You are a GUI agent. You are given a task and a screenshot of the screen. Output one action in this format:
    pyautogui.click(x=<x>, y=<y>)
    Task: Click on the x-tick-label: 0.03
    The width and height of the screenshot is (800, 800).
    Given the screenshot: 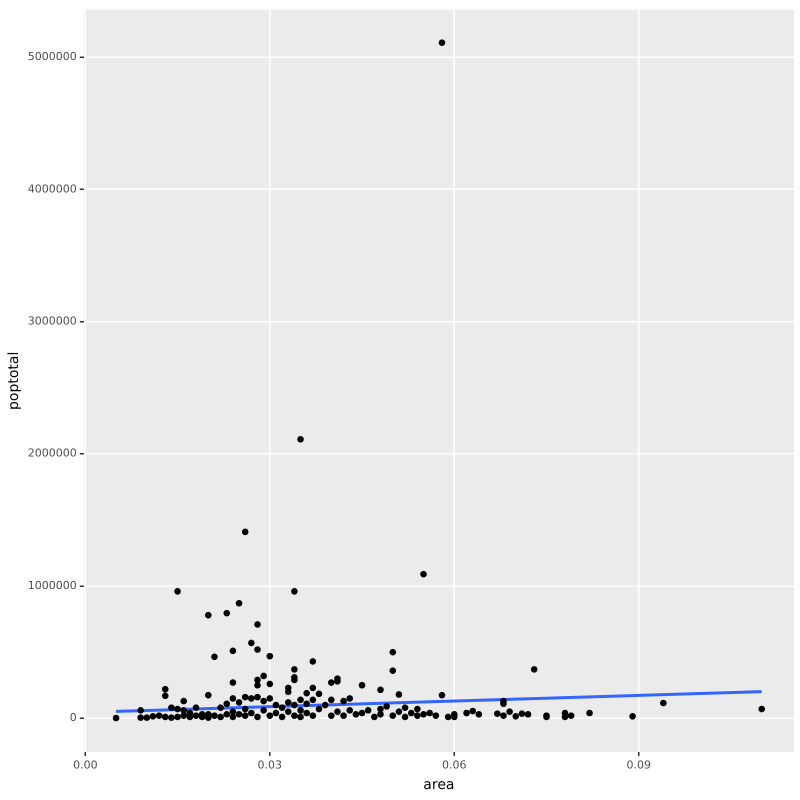 What is the action you would take?
    pyautogui.click(x=270, y=765)
    